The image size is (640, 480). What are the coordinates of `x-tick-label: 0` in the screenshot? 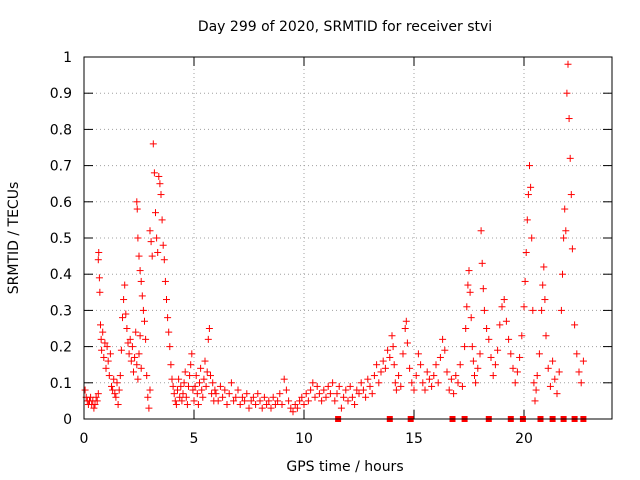 It's located at (84, 439).